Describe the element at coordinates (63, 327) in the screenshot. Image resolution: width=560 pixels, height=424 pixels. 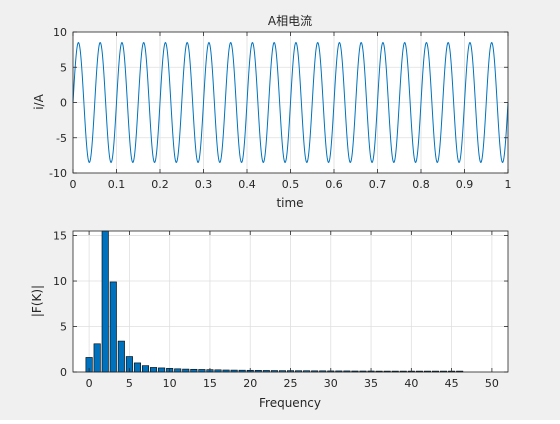
I see `spectrum-y-tick-label: 5` at that location.